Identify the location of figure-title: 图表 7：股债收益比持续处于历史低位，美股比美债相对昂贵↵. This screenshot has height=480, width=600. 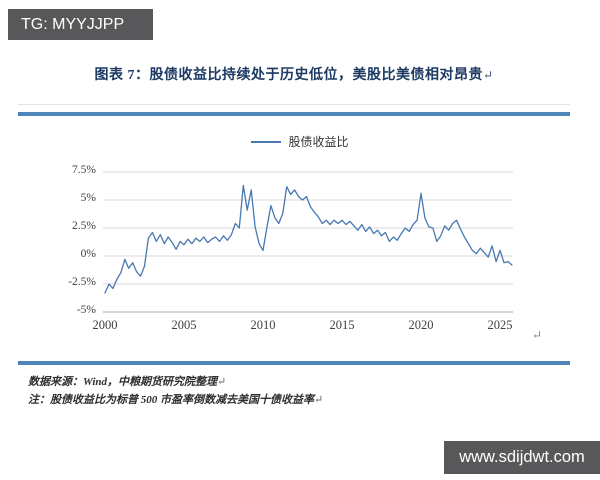
(294, 74).